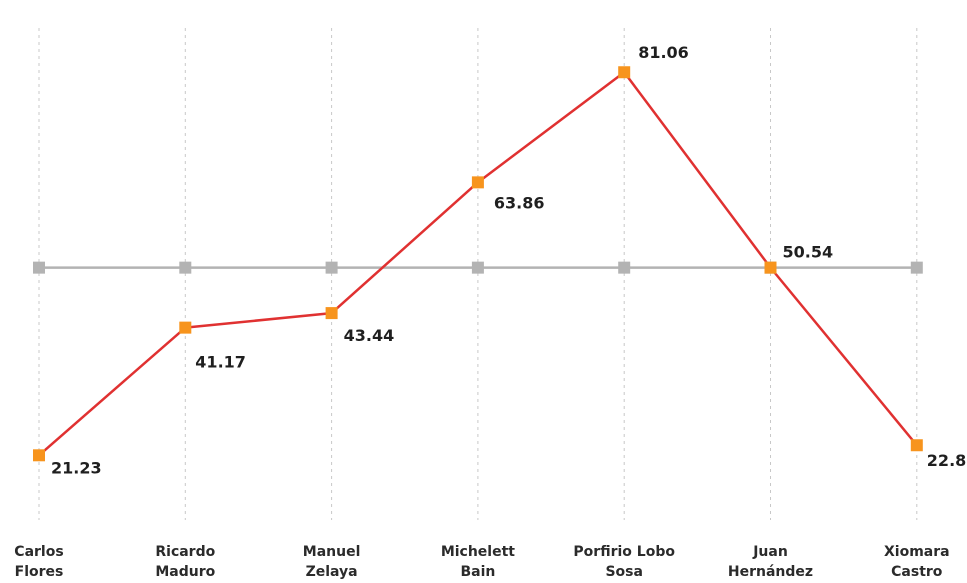 The image size is (967, 583). What do you see at coordinates (946, 460) in the screenshot?
I see `data-label: 22.8` at bounding box center [946, 460].